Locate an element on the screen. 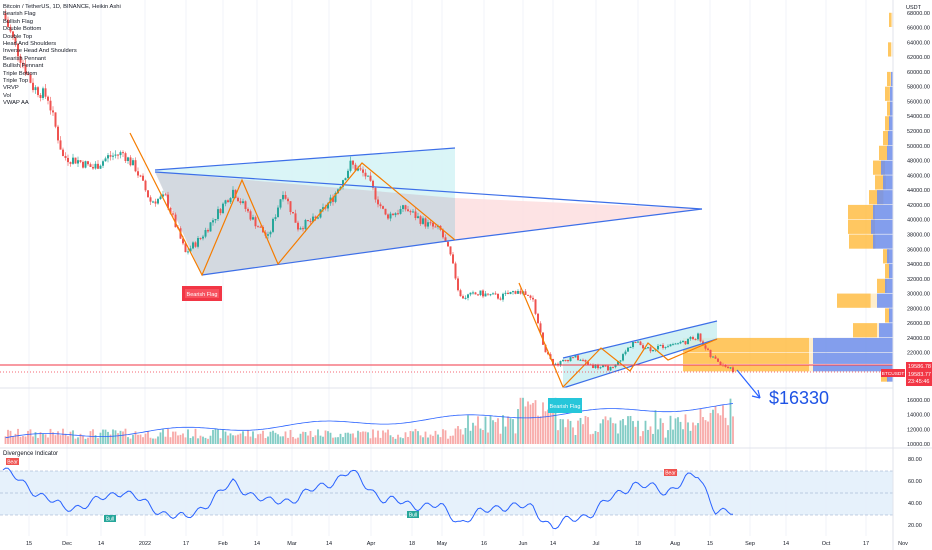 Image resolution: width=932 pixels, height=550 pixels. bearish-flag-badge-bottom is located at coordinates (565, 405).